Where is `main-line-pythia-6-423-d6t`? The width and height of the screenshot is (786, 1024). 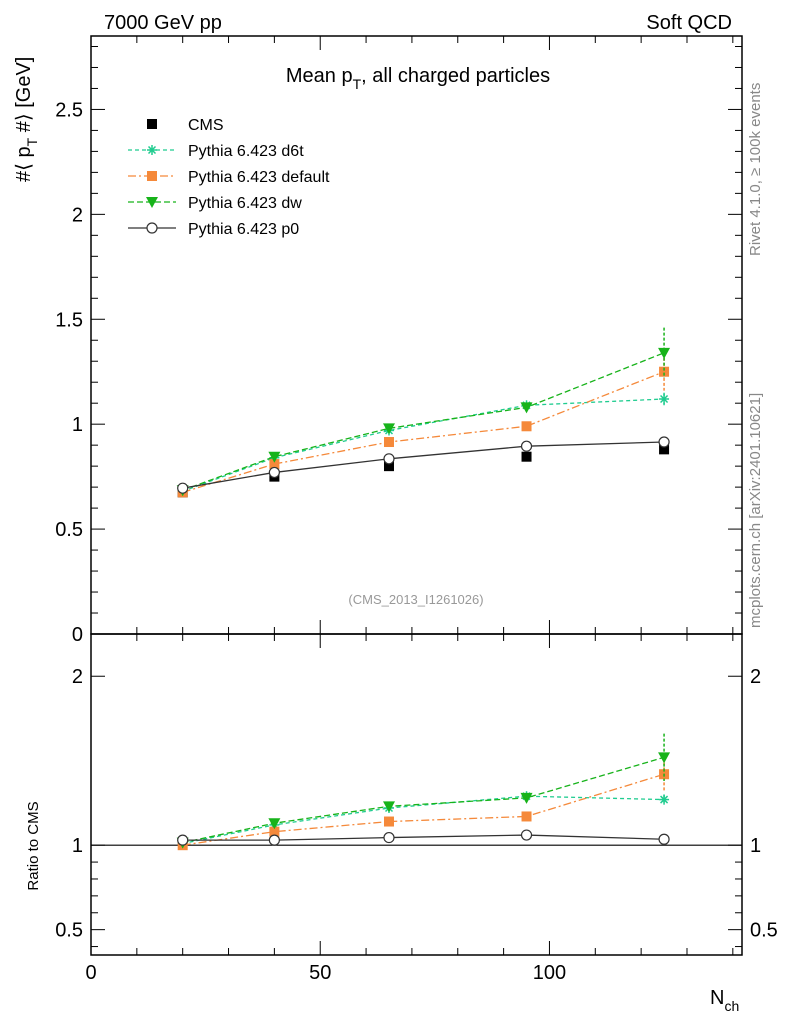
main-line-pythia-6-423-d6t is located at coordinates (423, 445).